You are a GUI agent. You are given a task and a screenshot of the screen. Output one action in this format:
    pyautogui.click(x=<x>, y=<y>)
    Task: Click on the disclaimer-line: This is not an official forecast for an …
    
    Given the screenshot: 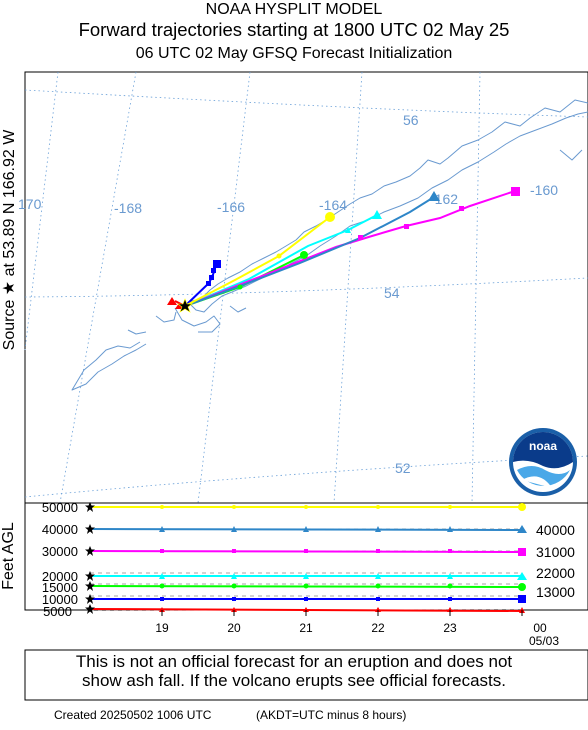 What is the action you would take?
    pyautogui.click(x=294, y=661)
    